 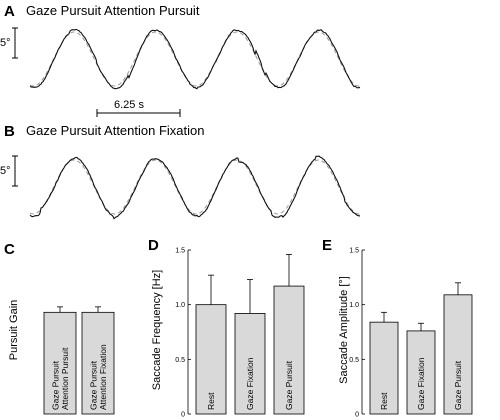 I want to click on panel-e-y-tick-label: 0.5, so click(x=354, y=360).